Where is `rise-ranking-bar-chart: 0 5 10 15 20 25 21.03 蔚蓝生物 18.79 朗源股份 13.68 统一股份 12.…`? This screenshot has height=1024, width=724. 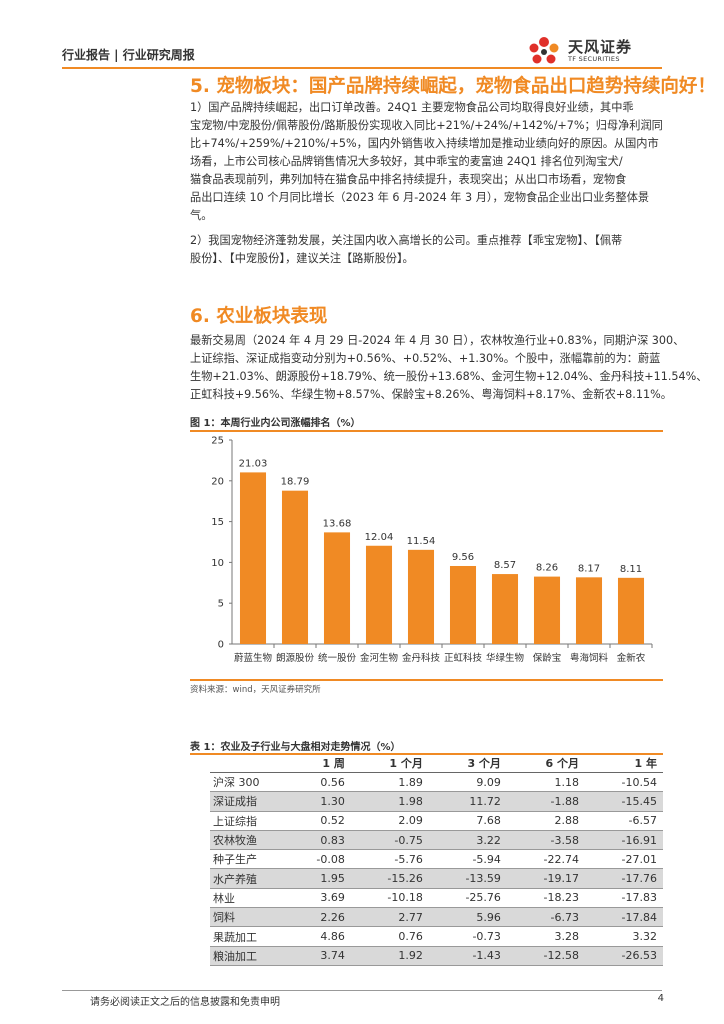 rise-ranking-bar-chart: 0 5 10 15 20 25 21.03 蔚蓝生物 18.79 朗源股份 13.68 统一股份 12.… is located at coordinates (432, 550).